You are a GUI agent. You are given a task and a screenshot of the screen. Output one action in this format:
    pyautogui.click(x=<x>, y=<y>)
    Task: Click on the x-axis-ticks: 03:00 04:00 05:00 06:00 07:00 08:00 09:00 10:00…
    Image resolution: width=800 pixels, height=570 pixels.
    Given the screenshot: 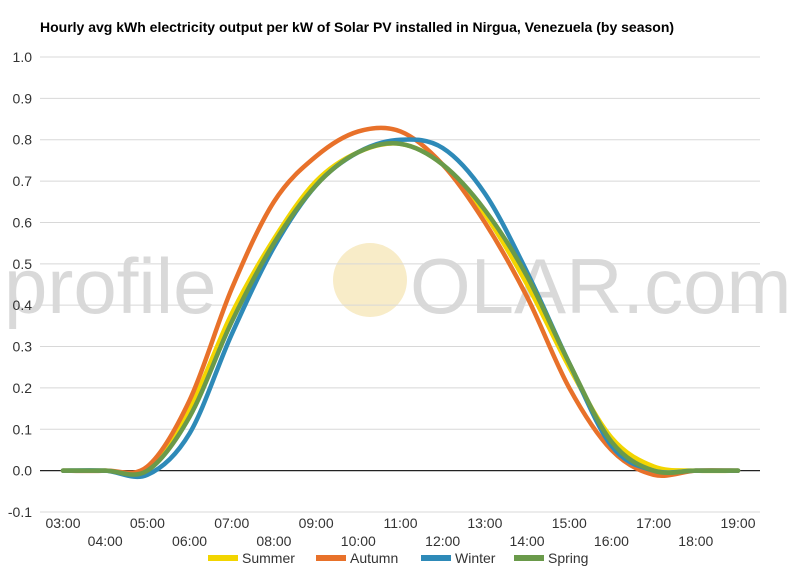 What is the action you would take?
    pyautogui.click(x=400, y=532)
    